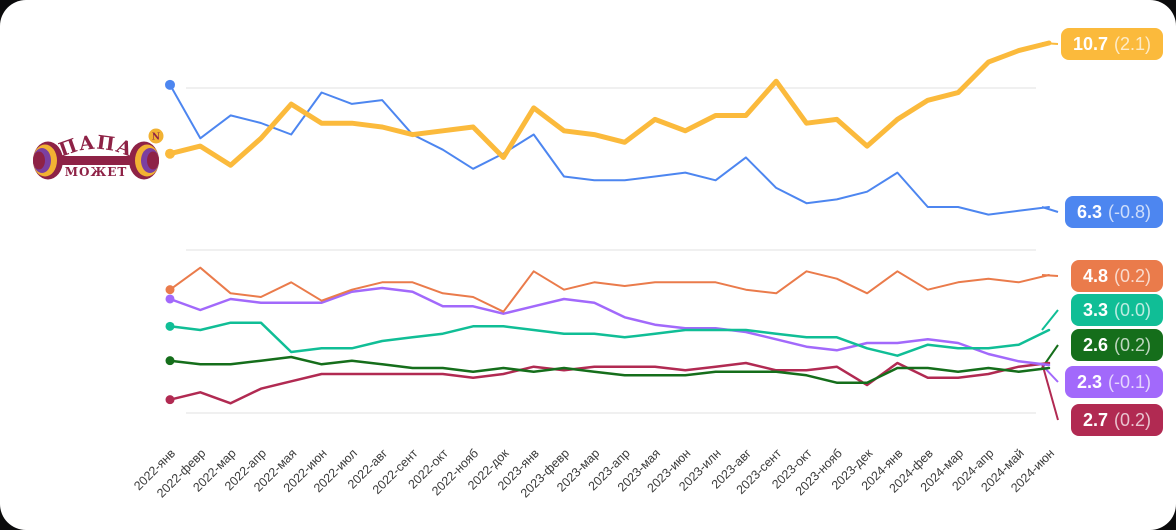  Describe the element at coordinates (1129, 212) in the screenshot. I see `badge-delta: (-0.8)` at that location.